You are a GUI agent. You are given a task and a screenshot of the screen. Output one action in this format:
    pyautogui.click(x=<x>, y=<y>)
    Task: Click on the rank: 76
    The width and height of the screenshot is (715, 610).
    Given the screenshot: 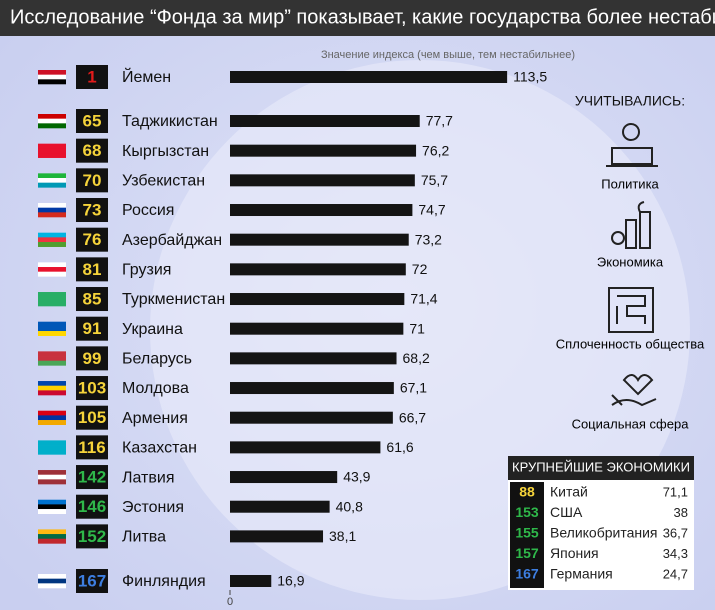 What is the action you would take?
    pyautogui.click(x=92, y=239)
    